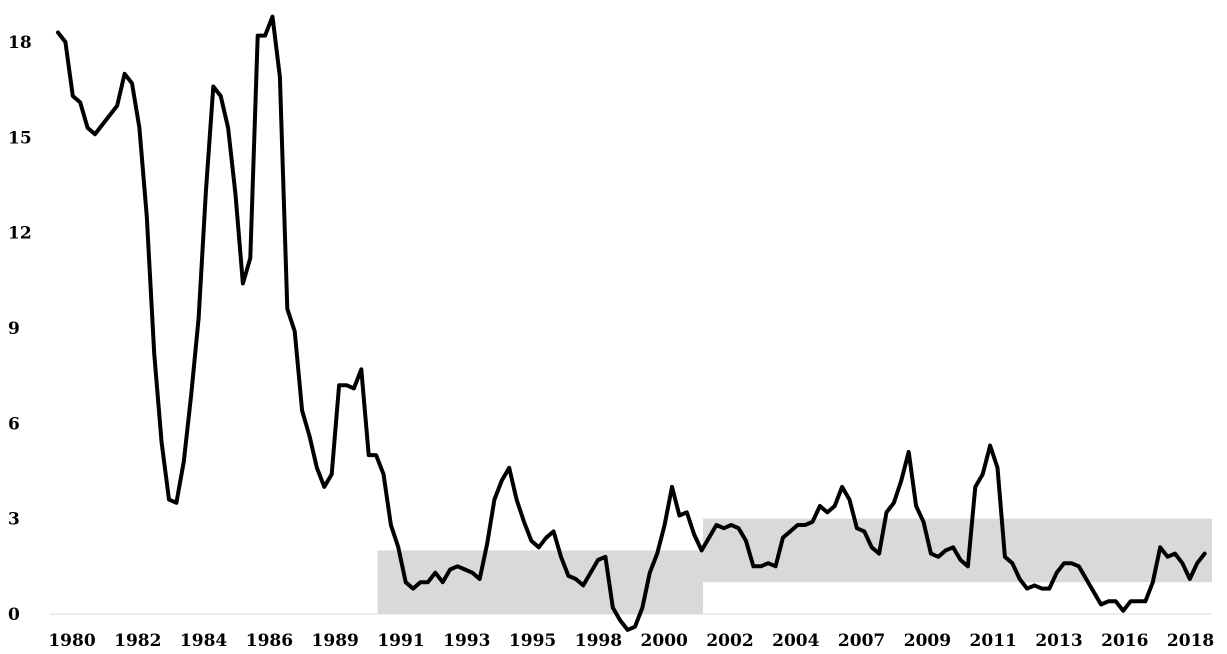 The height and width of the screenshot is (654, 1227). What do you see at coordinates (20, 234) in the screenshot?
I see `y-tick-label: 12` at bounding box center [20, 234].